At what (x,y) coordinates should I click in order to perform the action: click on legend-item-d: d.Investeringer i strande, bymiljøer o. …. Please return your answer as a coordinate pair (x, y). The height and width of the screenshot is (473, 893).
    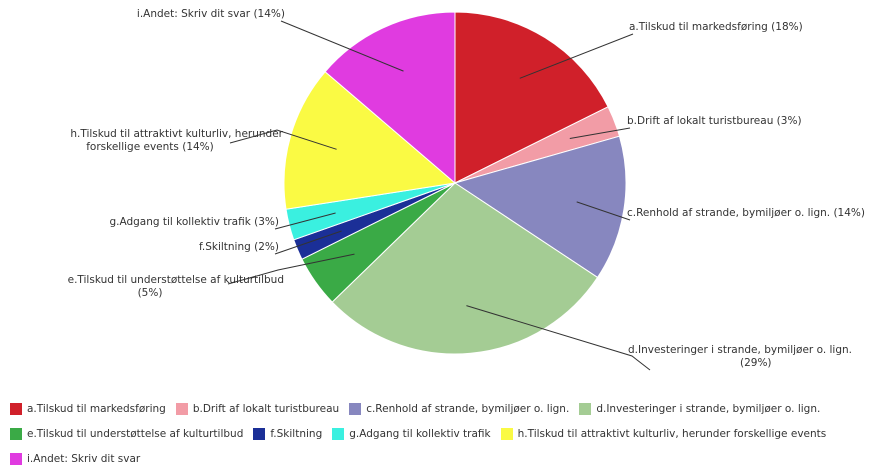
    Looking at the image, I should click on (699, 409).